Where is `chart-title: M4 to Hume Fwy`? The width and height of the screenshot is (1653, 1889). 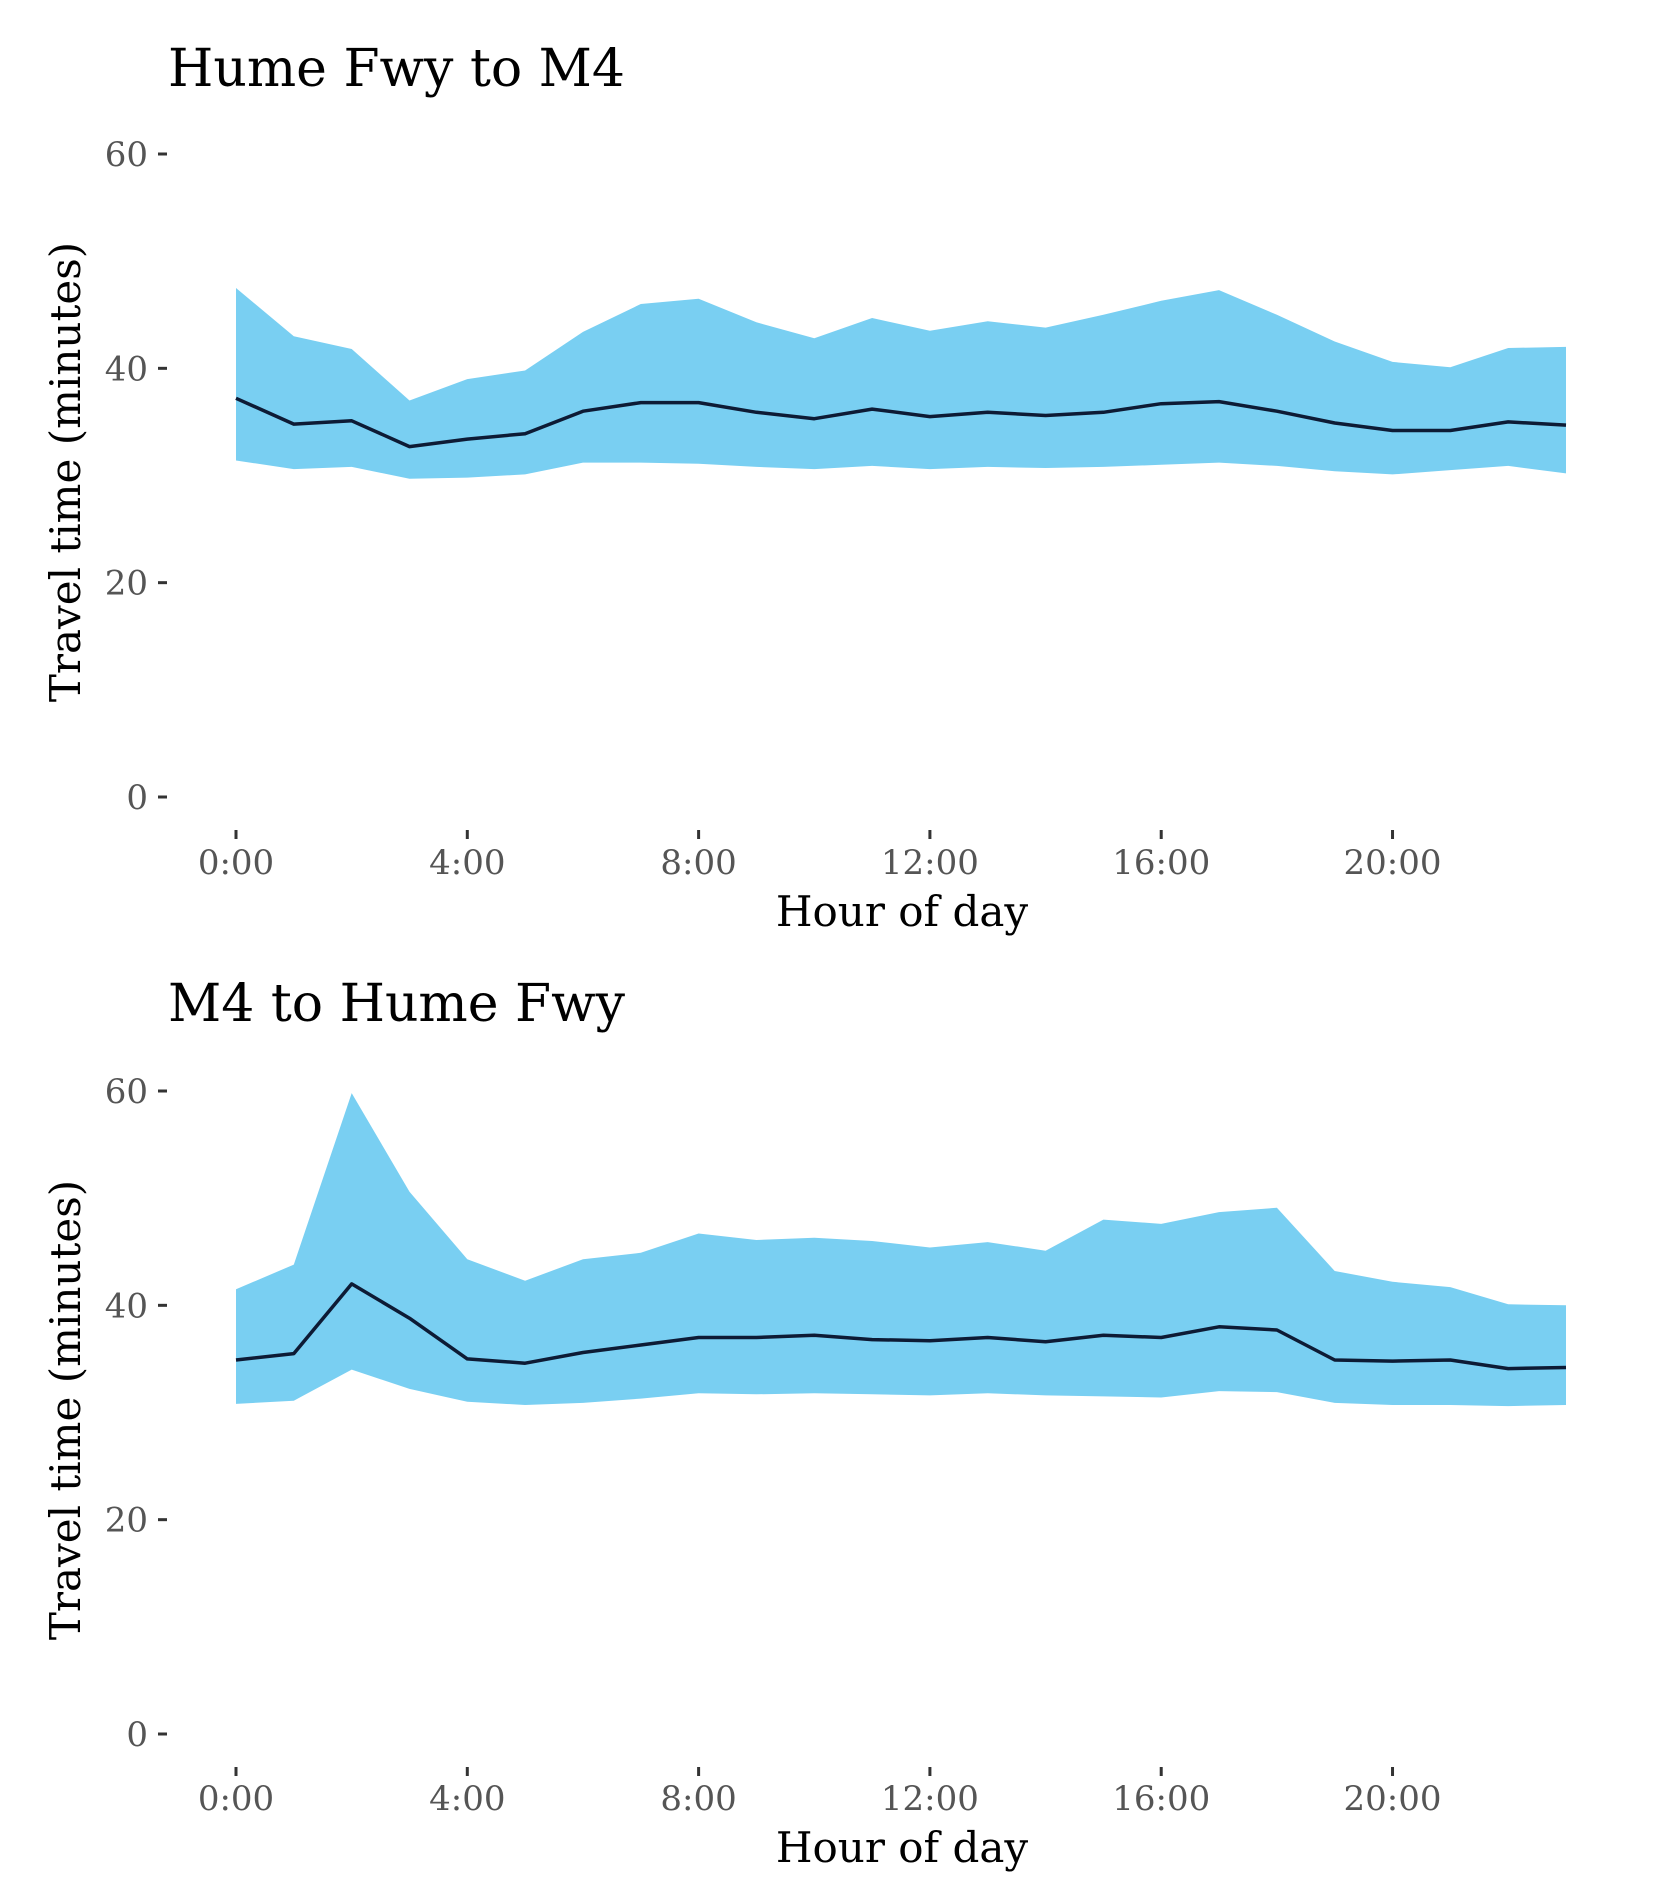 chart-title: M4 to Hume Fwy is located at coordinates (397, 1004).